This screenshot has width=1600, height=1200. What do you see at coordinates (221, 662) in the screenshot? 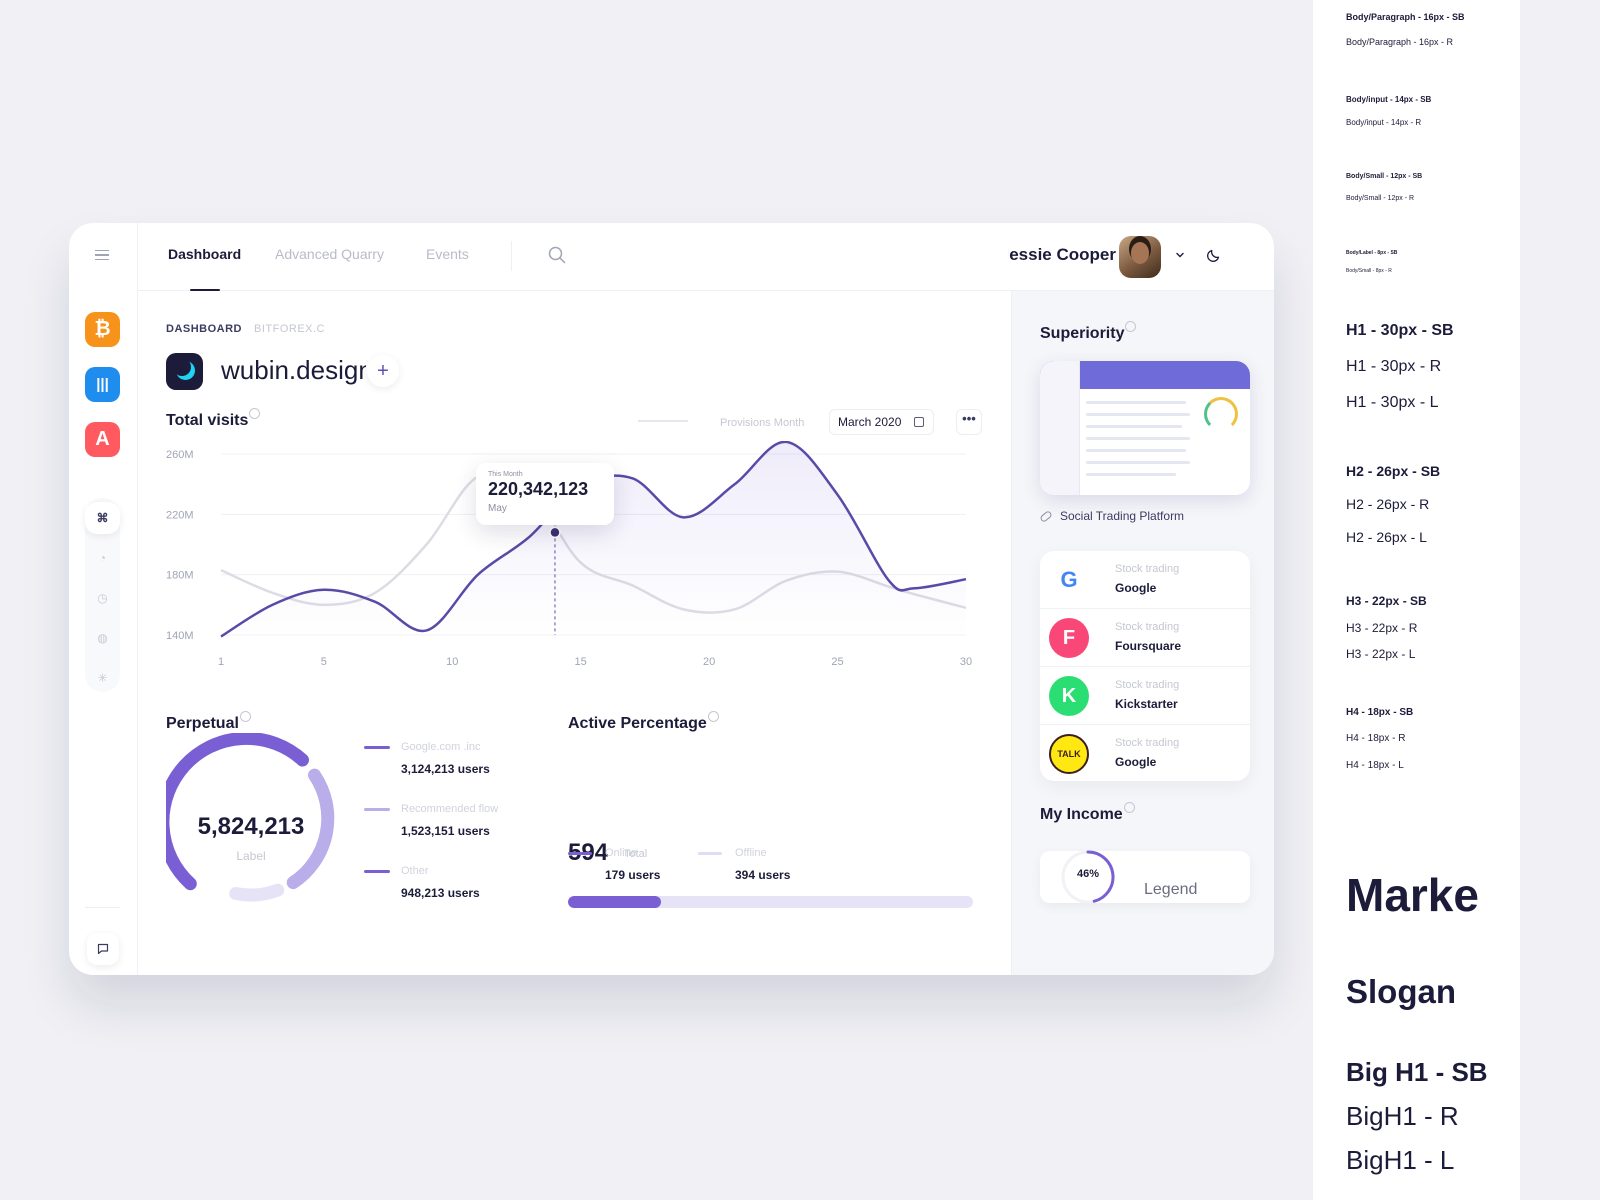
I see `x-tick-label: 1` at bounding box center [221, 662].